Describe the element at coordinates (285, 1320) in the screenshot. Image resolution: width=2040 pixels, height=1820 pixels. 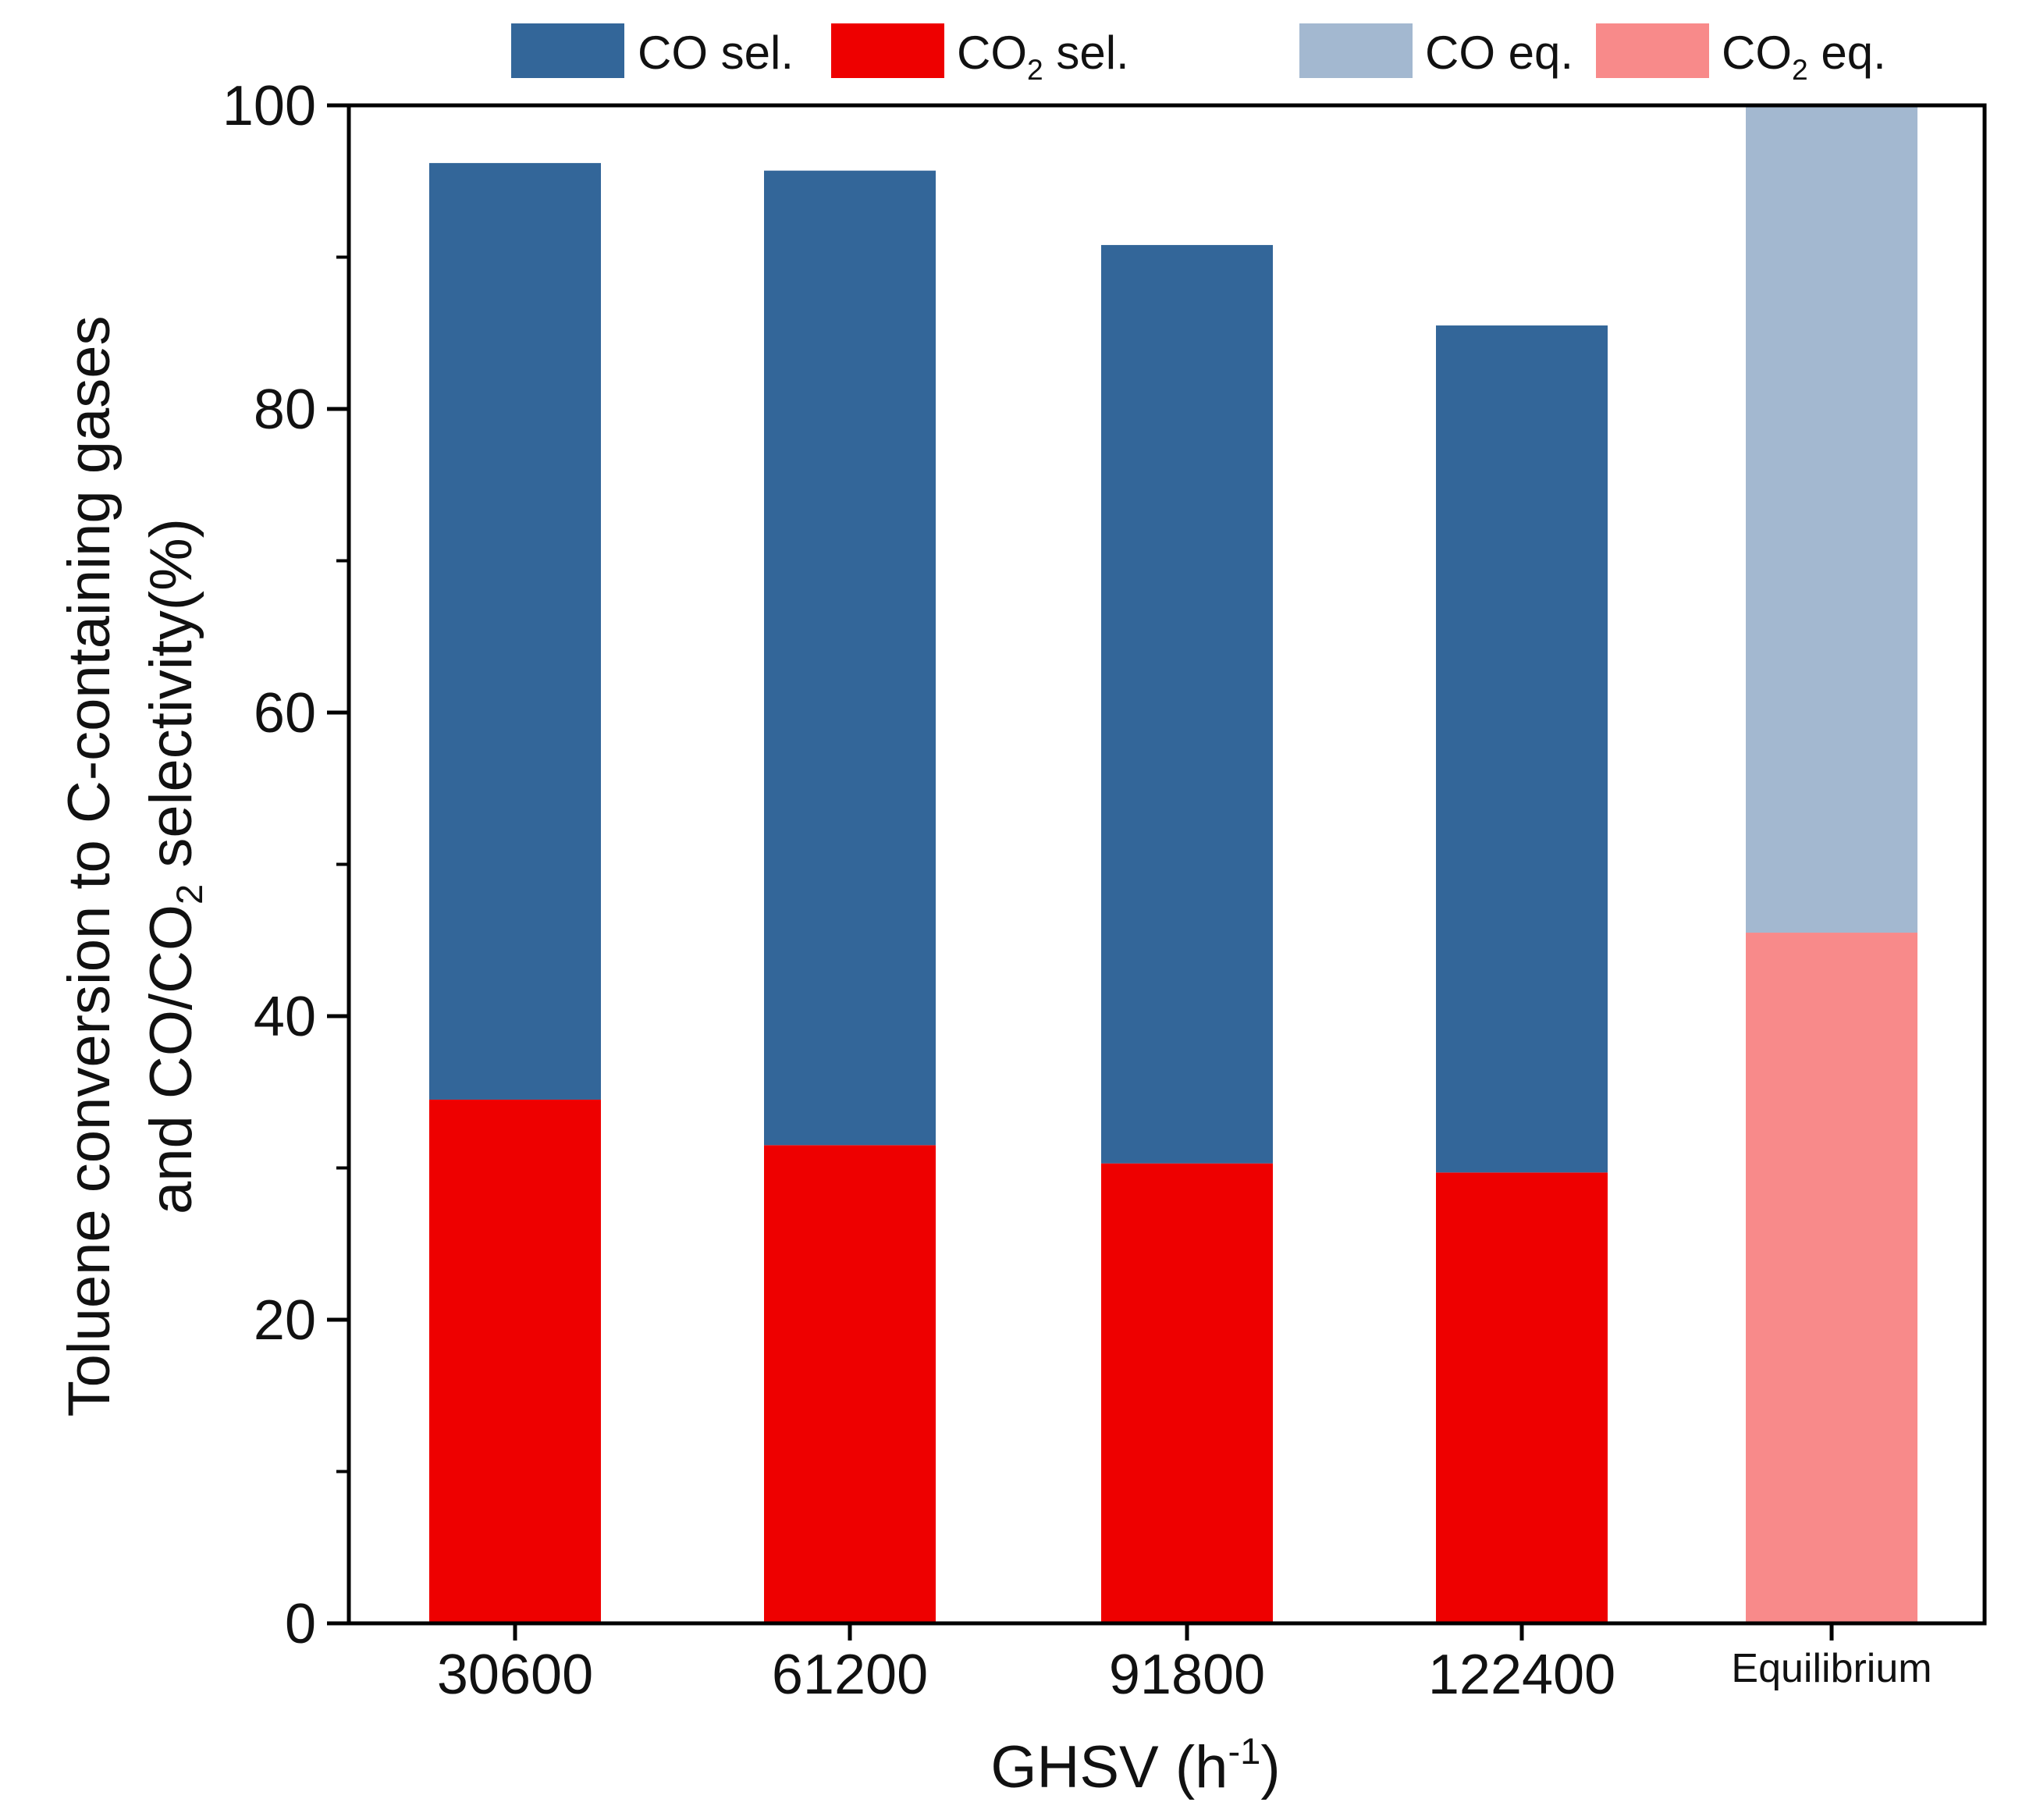
I see `y-tick-label: 20` at that location.